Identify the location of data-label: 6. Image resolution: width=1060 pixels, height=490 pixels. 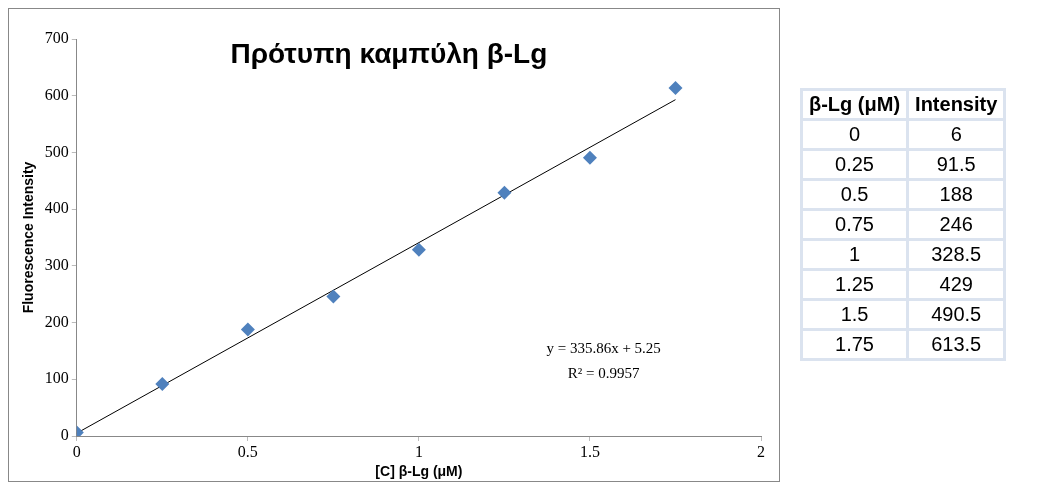
(956, 134).